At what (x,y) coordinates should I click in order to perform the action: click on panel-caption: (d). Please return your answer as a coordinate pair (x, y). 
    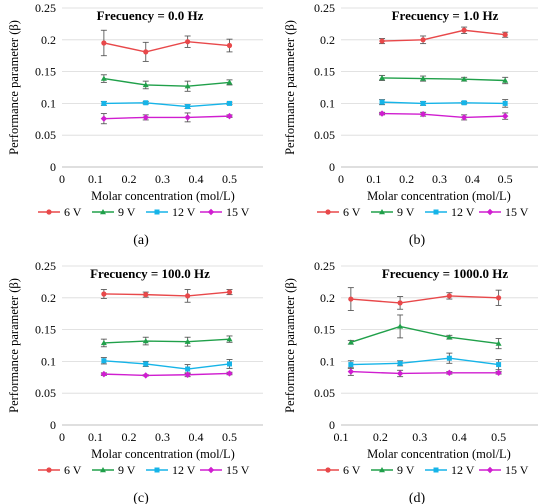
    Looking at the image, I should click on (417, 497).